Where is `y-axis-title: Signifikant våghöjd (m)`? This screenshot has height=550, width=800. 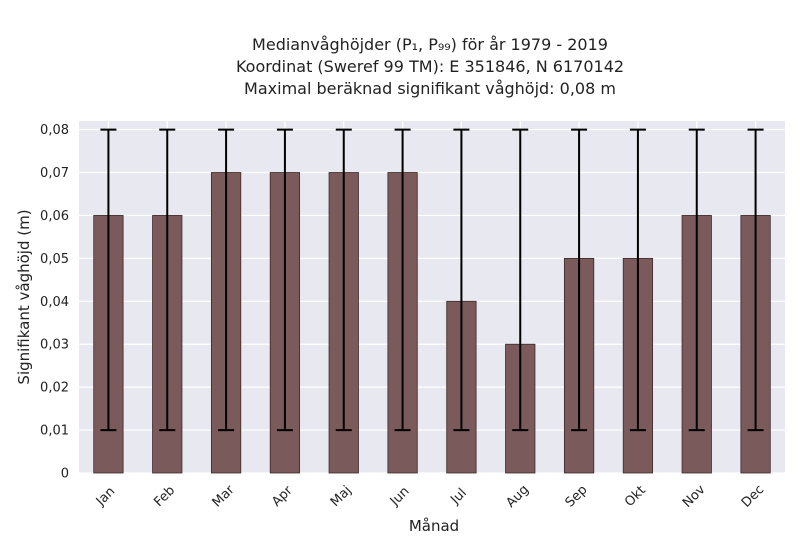
y-axis-title: Signifikant våghöjd (m) is located at coordinates (24, 296).